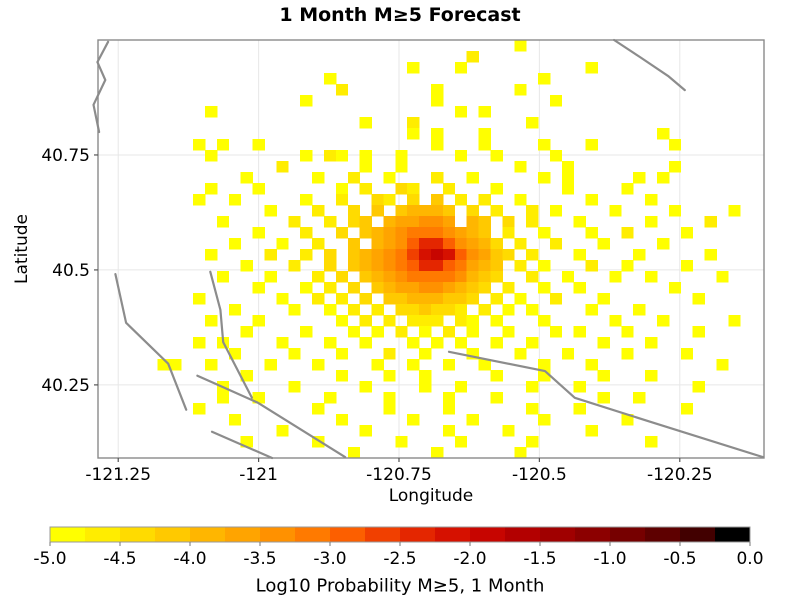  Describe the element at coordinates (329, 559) in the screenshot. I see `colorbar-tick-label: -3.0` at that location.